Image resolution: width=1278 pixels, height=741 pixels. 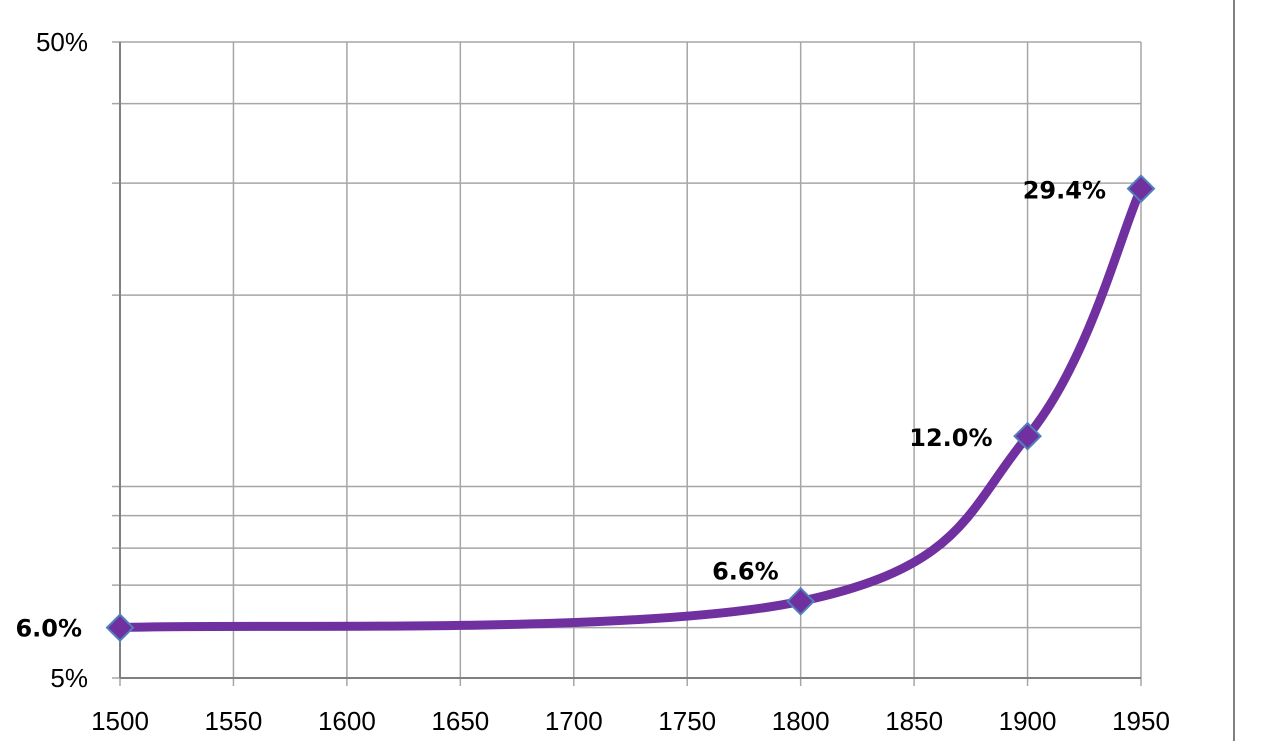 What do you see at coordinates (234, 721) in the screenshot?
I see `x-tick-label: 1550` at bounding box center [234, 721].